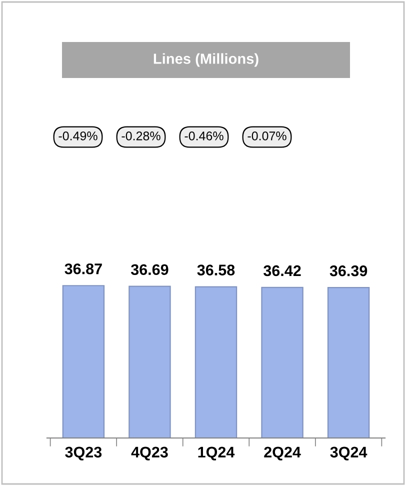  What do you see at coordinates (349, 270) in the screenshot?
I see `data-label: 36.39` at bounding box center [349, 270].